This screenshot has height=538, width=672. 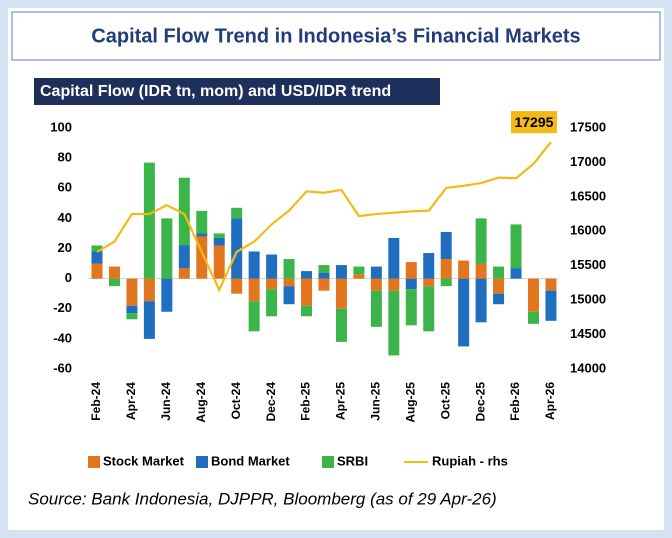 I want to click on y2-tick-label: 17000, so click(x=588, y=161).